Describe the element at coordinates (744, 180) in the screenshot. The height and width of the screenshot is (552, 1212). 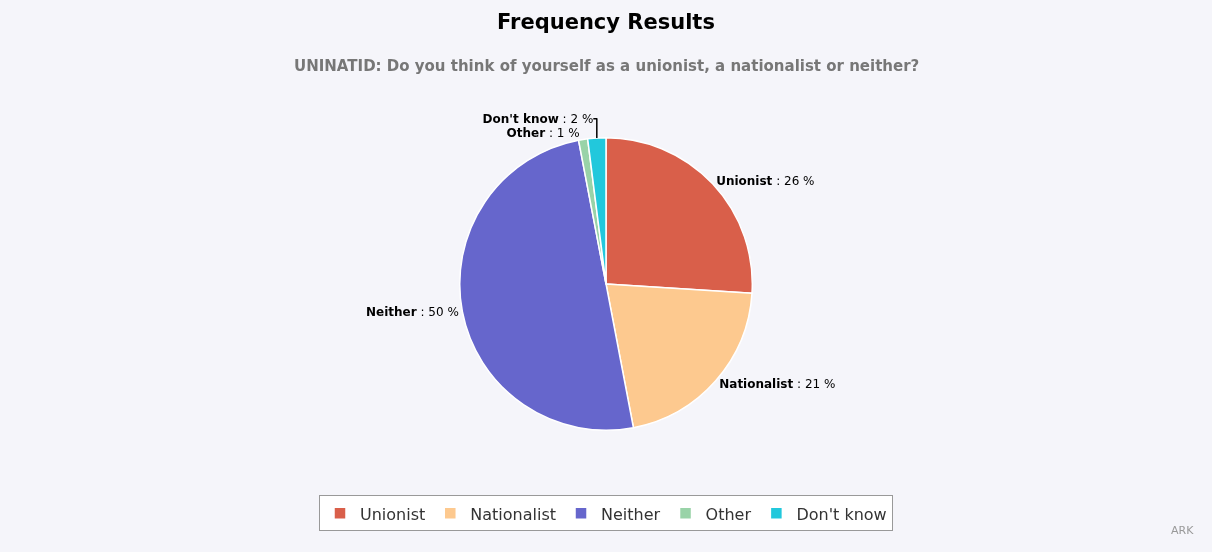
I see `slice-label: Unionist` at that location.